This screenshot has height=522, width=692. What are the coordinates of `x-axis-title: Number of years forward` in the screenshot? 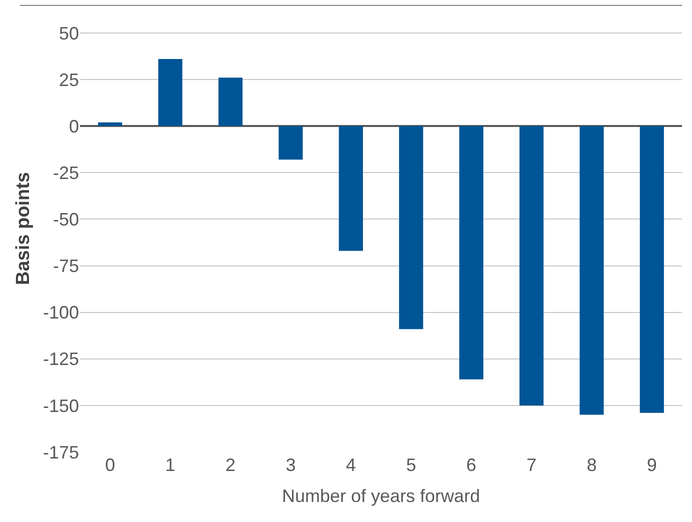 It's located at (381, 496).